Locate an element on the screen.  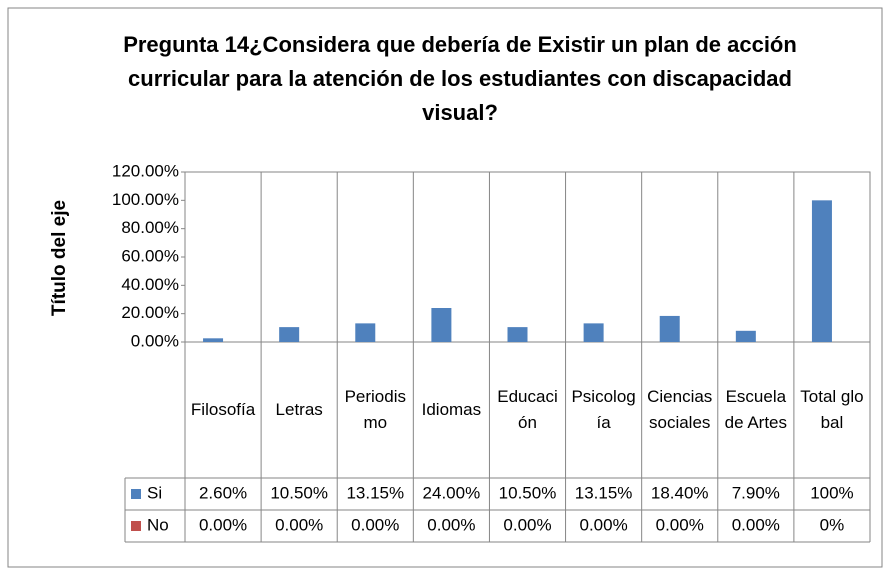
x-tick-label: Psicología is located at coordinates (603, 409).